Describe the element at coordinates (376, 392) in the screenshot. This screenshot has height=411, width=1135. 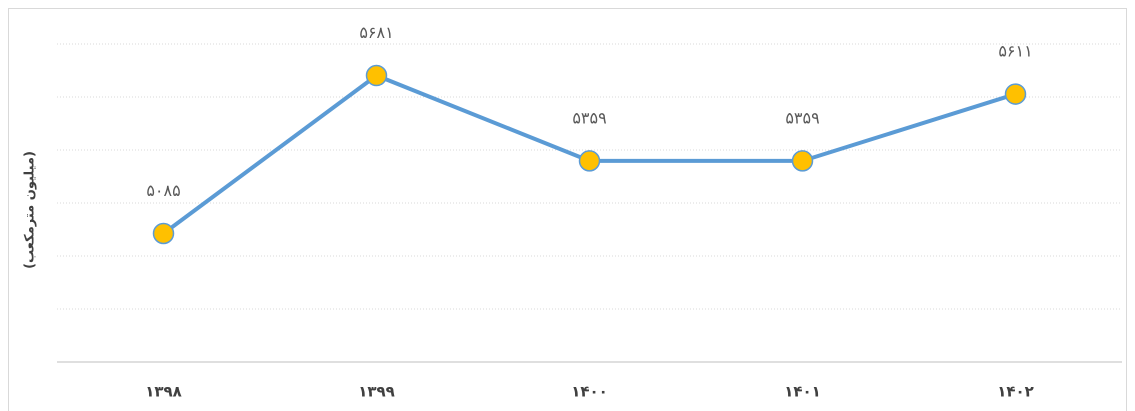
I see `x-tick-label: ۱۳۹۹` at that location.